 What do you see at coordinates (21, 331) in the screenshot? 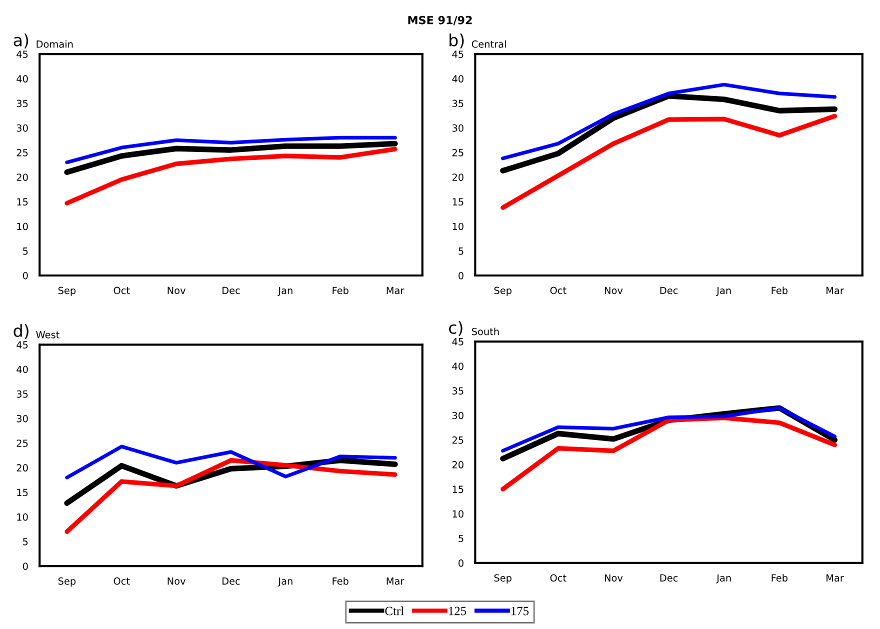
I see `chart-title: d)` at bounding box center [21, 331].